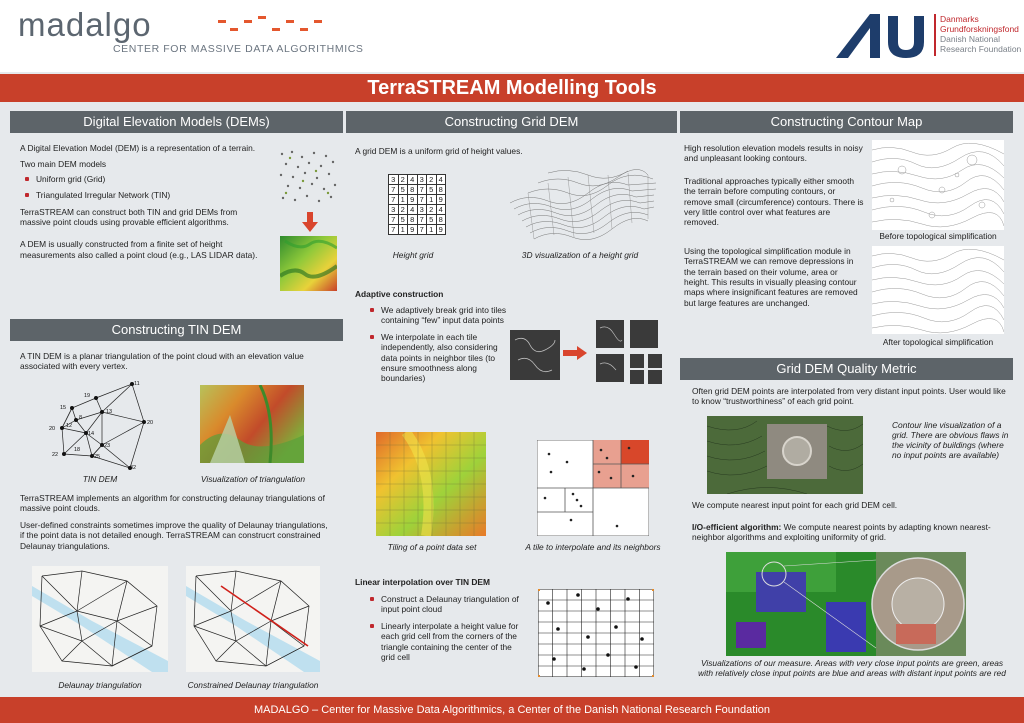  I want to click on caption-after-simplification: After topological simplification, so click(938, 342).